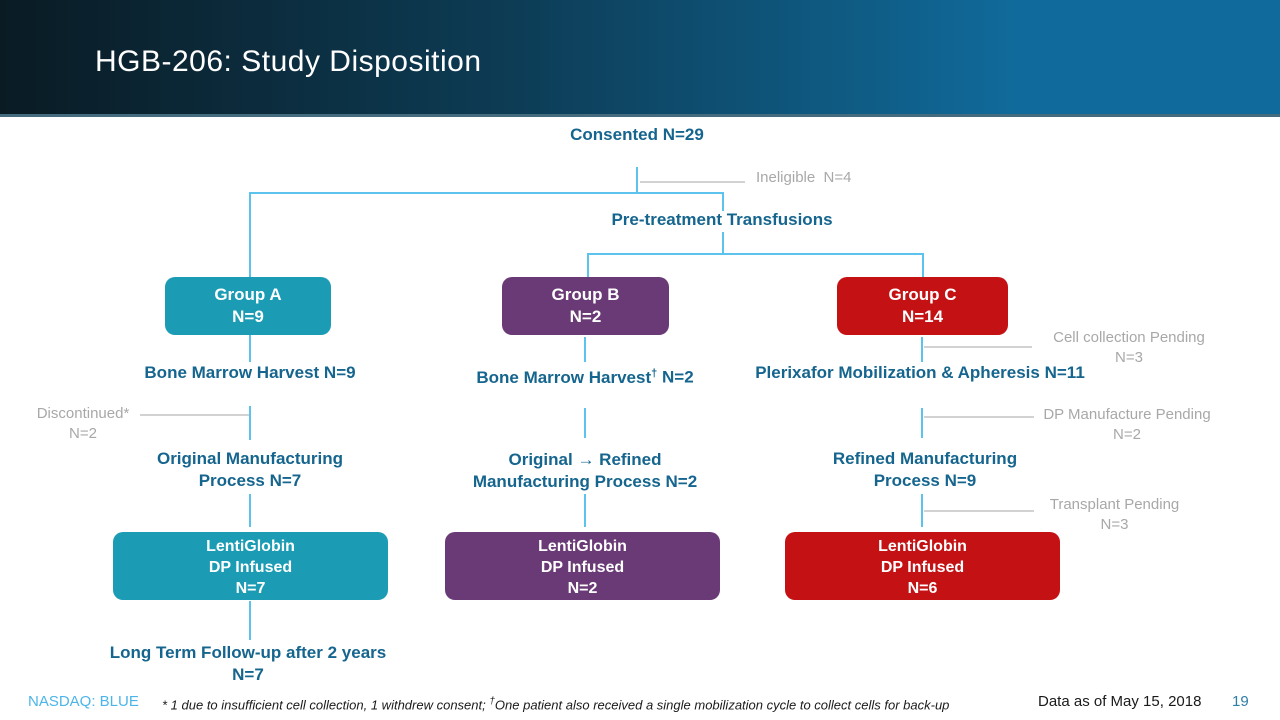 The width and height of the screenshot is (1280, 720). Describe the element at coordinates (585, 459) in the screenshot. I see `manufacturing-b-line1: Original → Refined` at that location.